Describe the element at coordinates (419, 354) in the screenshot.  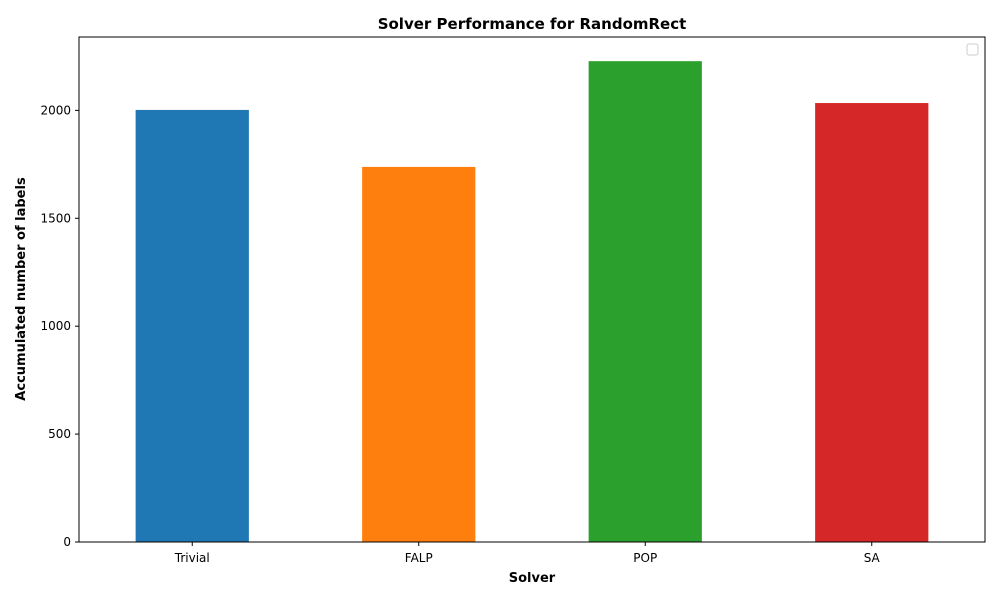
I see `bar-falp` at that location.